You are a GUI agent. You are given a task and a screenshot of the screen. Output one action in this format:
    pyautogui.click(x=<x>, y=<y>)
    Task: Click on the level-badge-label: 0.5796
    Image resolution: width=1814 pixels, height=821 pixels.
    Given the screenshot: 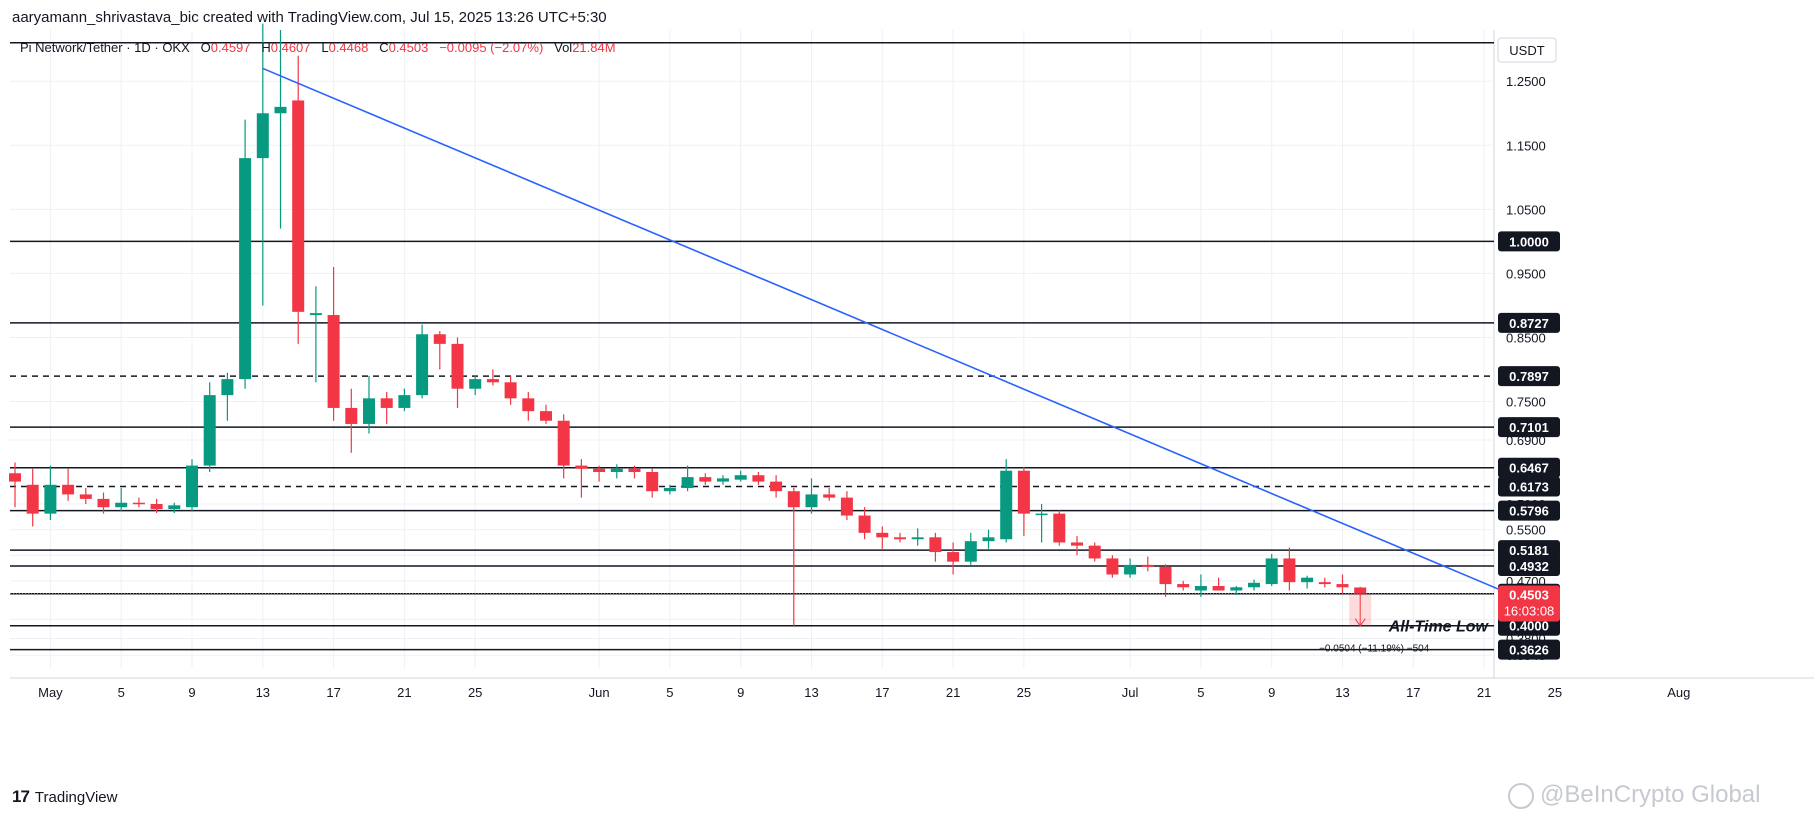 What is the action you would take?
    pyautogui.click(x=1529, y=511)
    